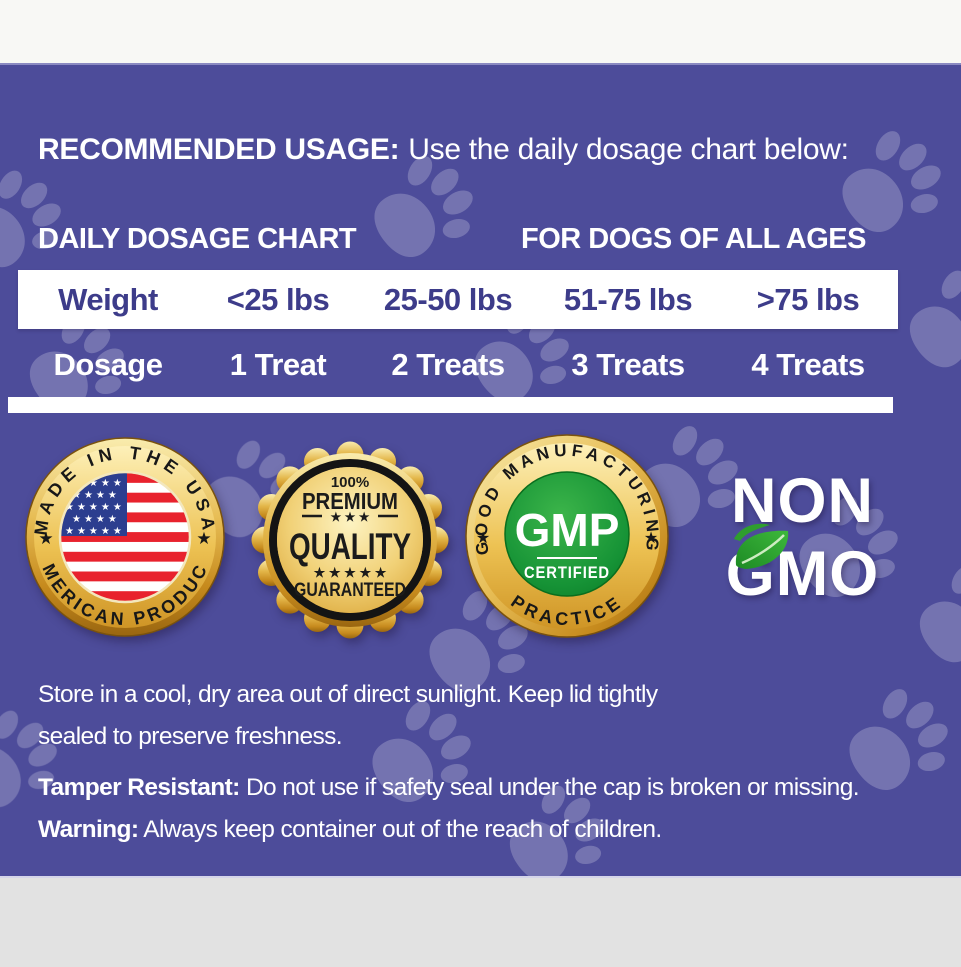 Image resolution: width=961 pixels, height=967 pixels. Describe the element at coordinates (448, 299) in the screenshot. I see `weight-cell: 25-50 lbs` at that location.